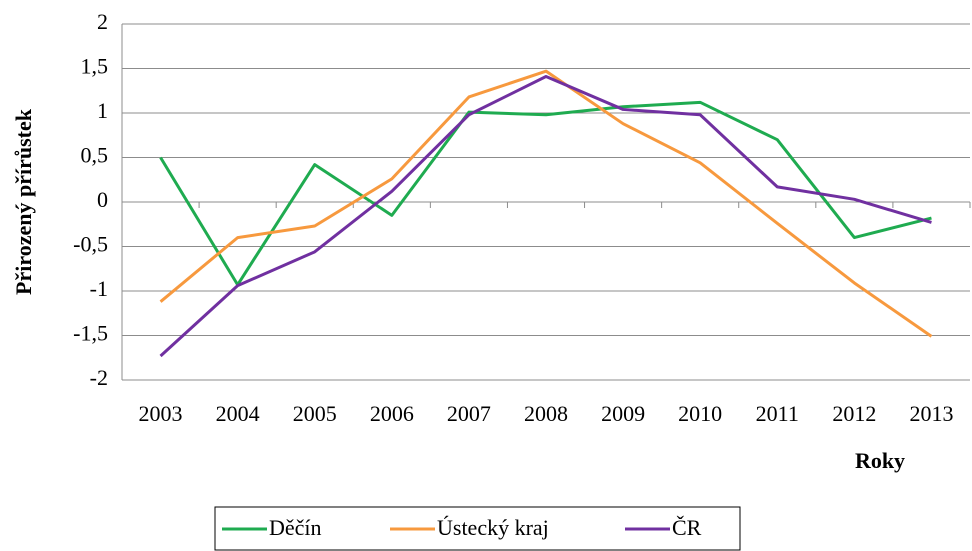 The image size is (972, 551). What do you see at coordinates (102, 21) in the screenshot?
I see `y-tick-label: 2` at bounding box center [102, 21].